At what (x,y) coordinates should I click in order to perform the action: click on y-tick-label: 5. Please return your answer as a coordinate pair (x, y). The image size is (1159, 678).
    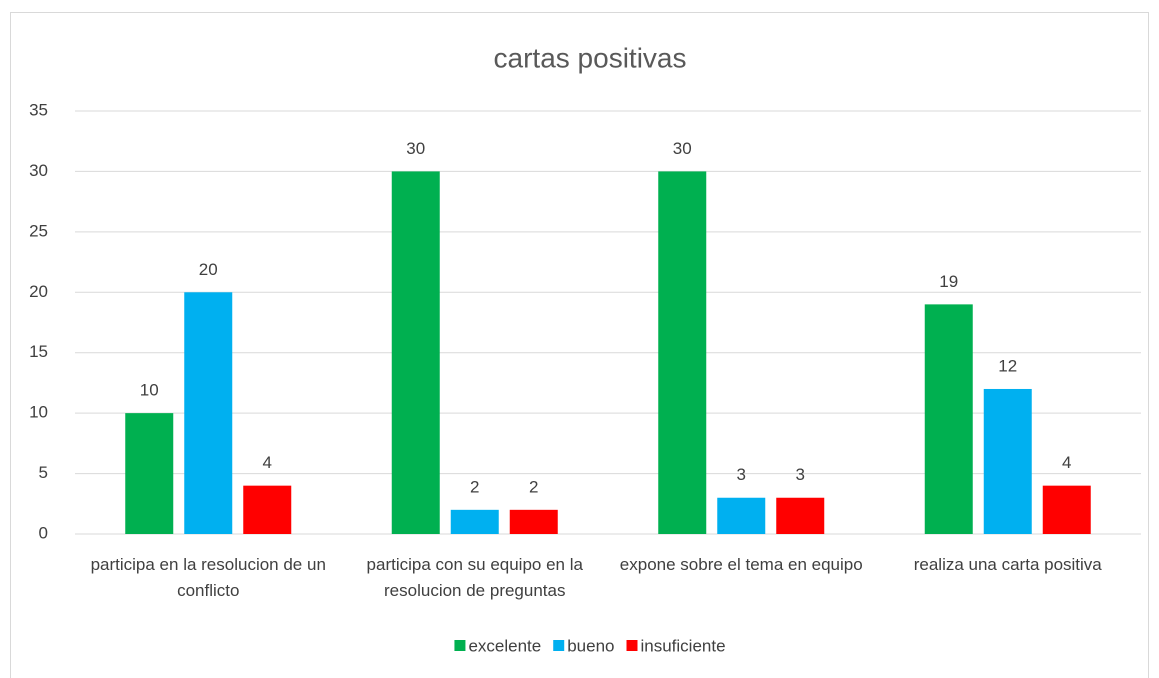
    Looking at the image, I should click on (43, 472).